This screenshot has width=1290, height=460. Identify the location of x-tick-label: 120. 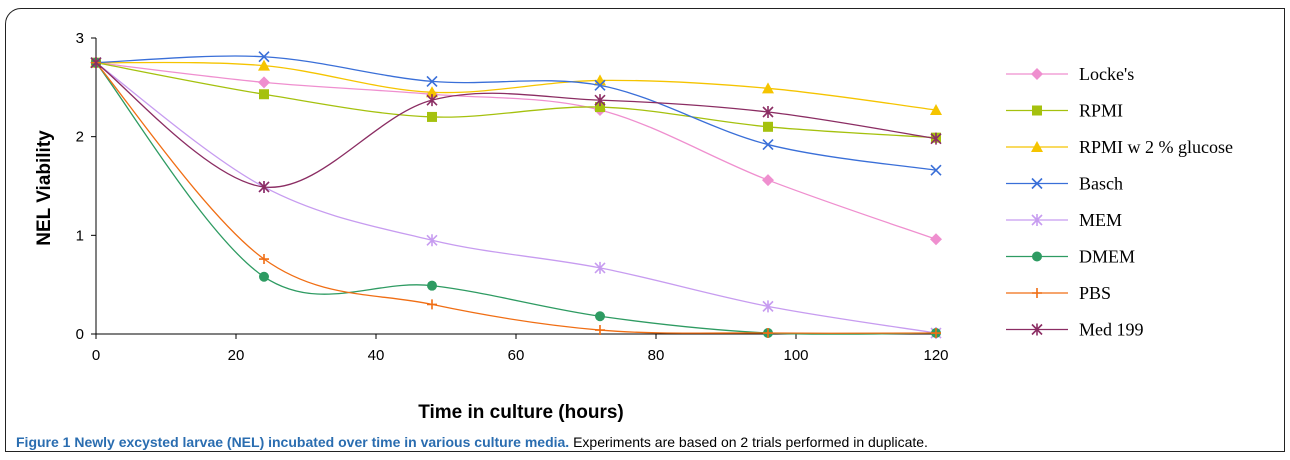
(935, 355).